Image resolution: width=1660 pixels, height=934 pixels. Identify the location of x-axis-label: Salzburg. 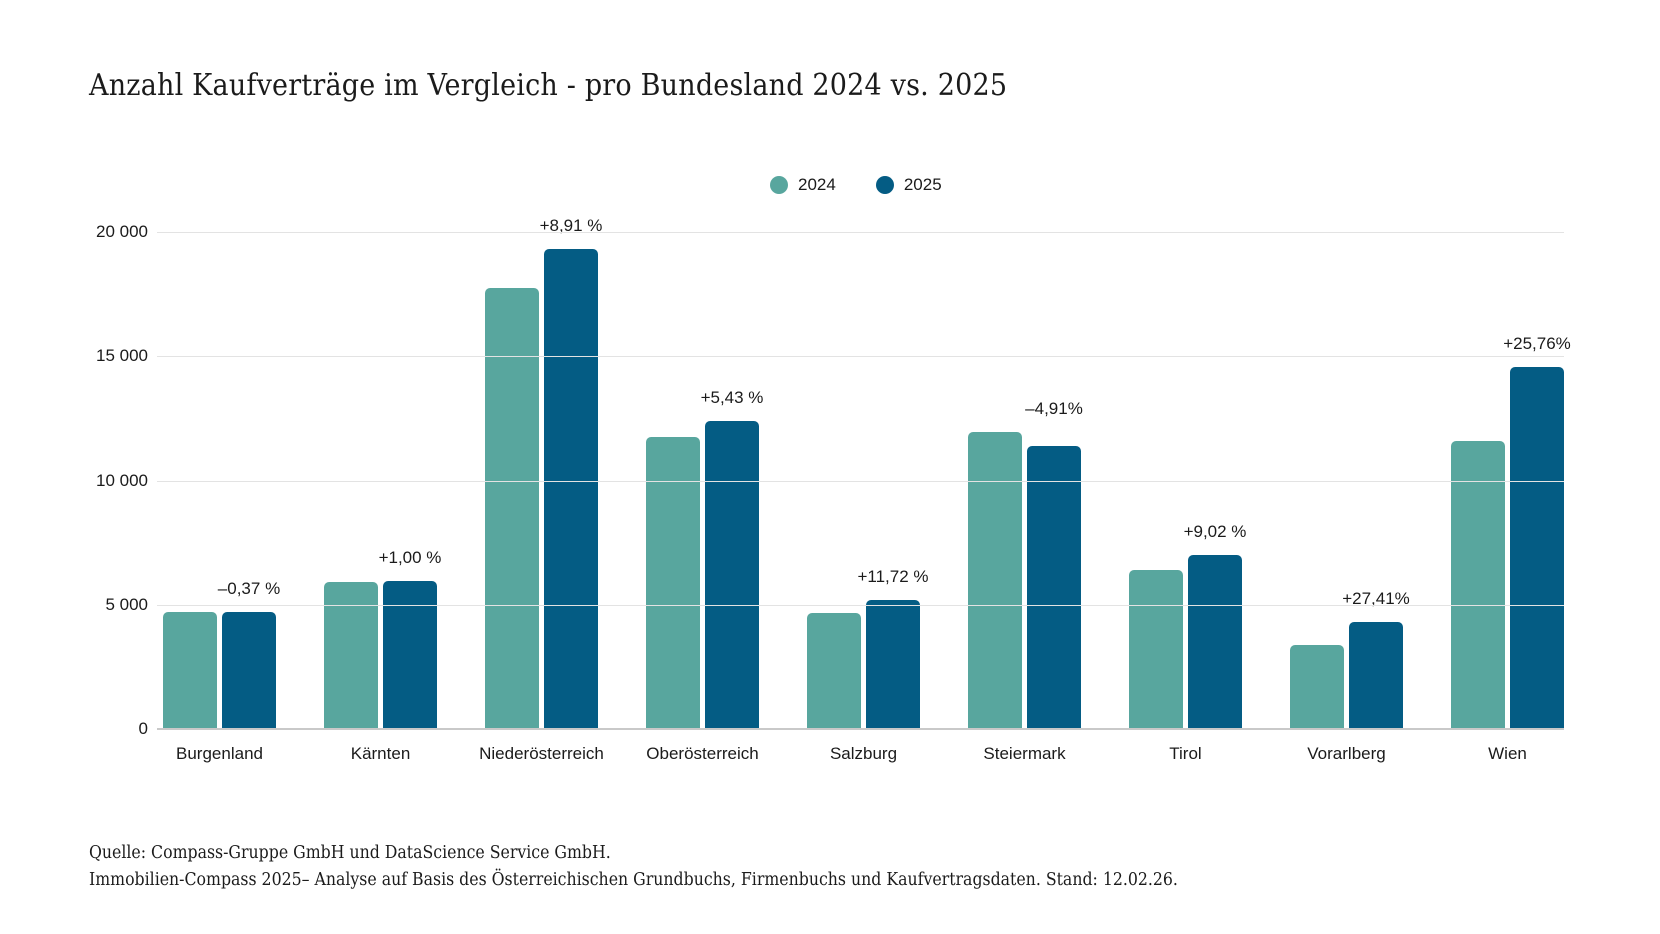
(863, 753).